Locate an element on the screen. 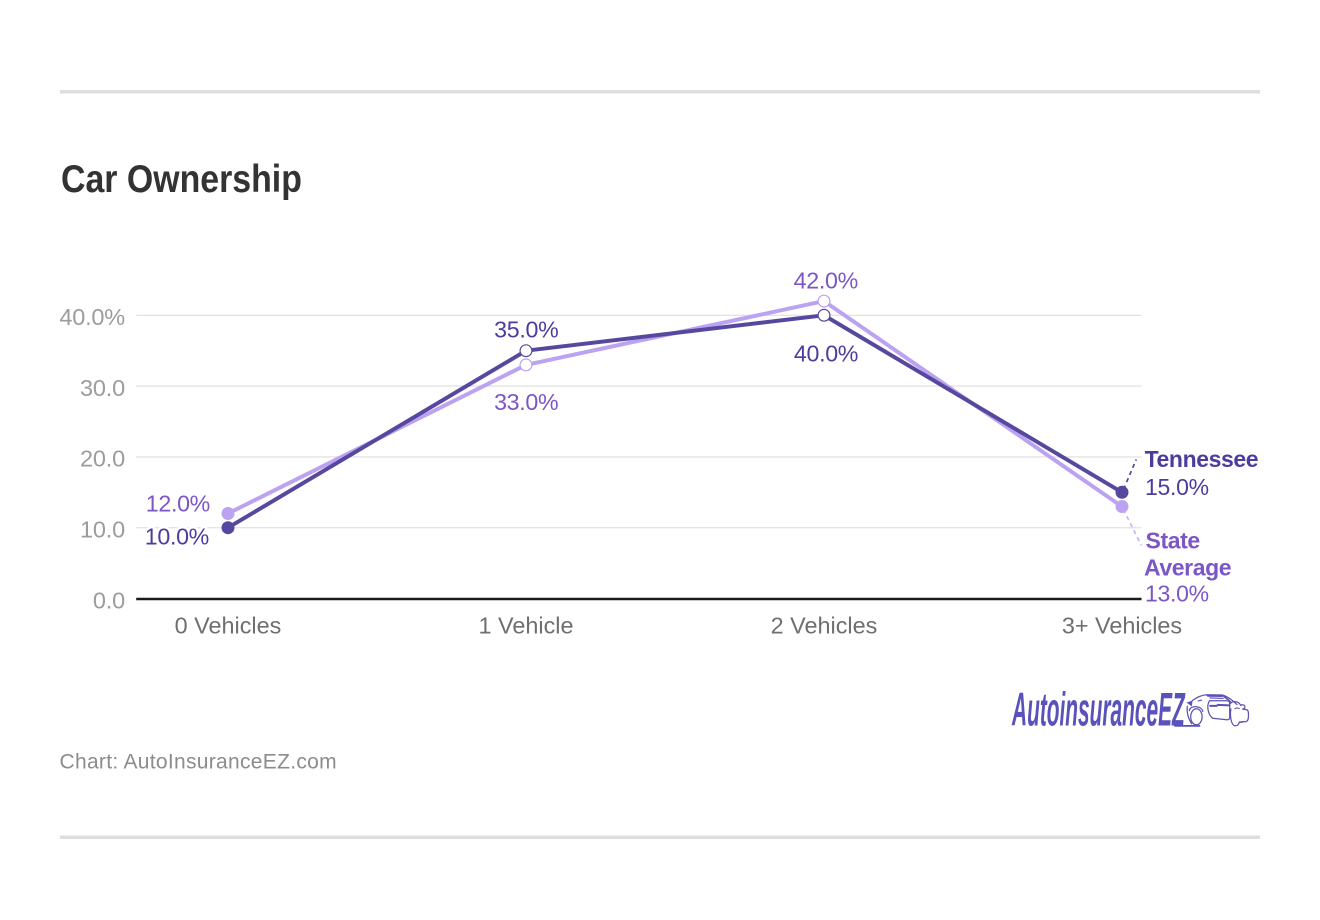 The height and width of the screenshot is (920, 1320). svg-text: 35.0% is located at coordinates (526, 330).